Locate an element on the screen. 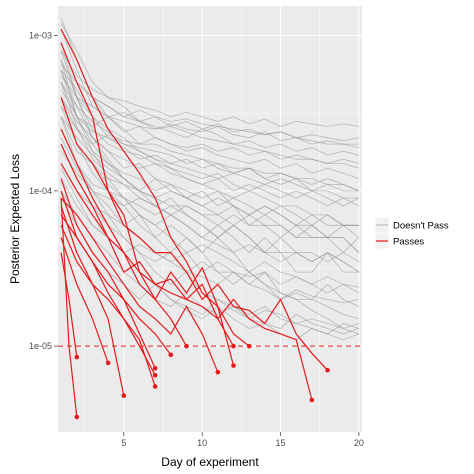 The image size is (474, 474). y-axis: 1e-05 1e-04 1e-03 is located at coordinates (43, 191).